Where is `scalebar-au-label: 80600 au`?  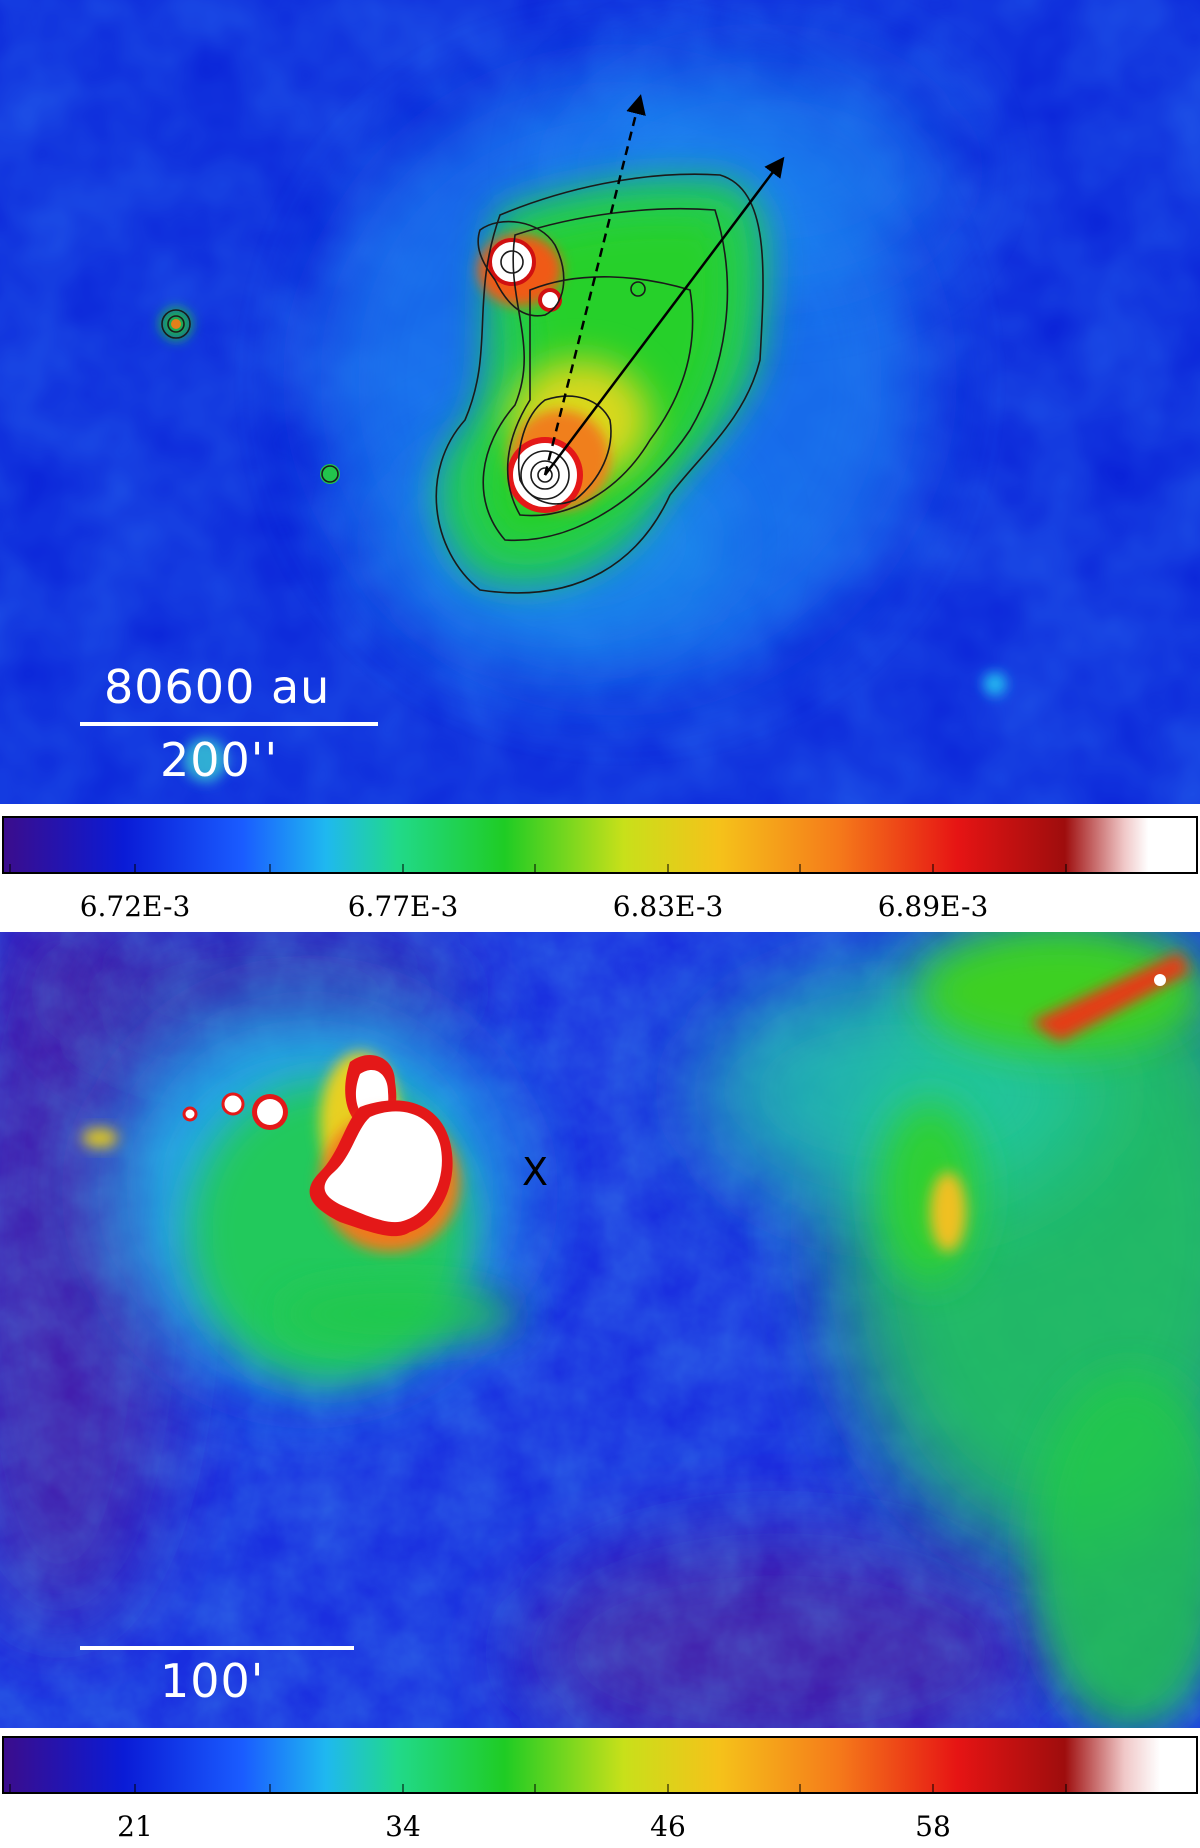
scalebar-au-label: 80600 au is located at coordinates (217, 687).